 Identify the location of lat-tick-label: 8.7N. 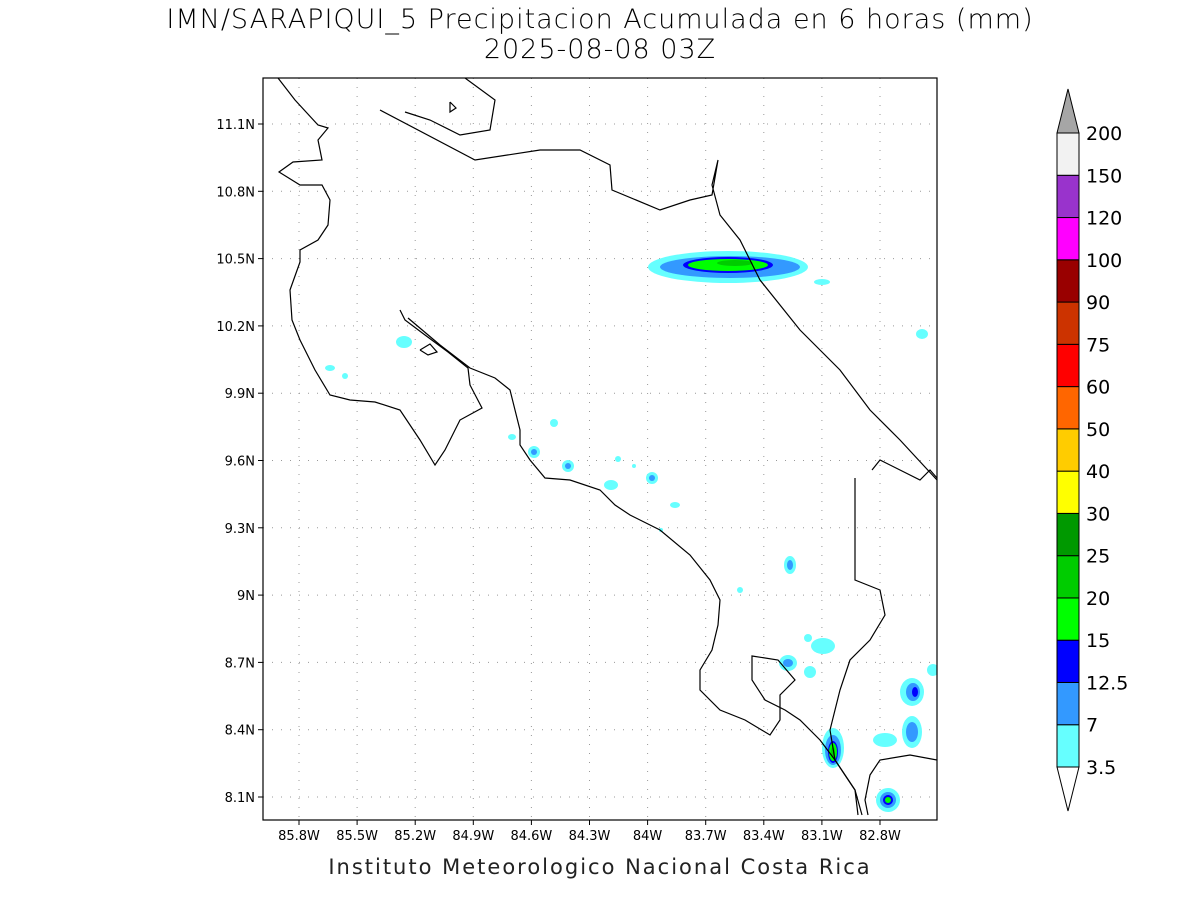
(240, 663).